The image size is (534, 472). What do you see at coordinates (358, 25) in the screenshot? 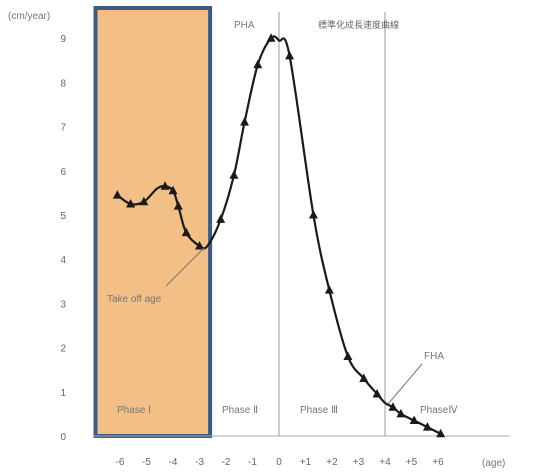
I see `chart-title-jp: 標準化成長速度曲線` at bounding box center [358, 25].